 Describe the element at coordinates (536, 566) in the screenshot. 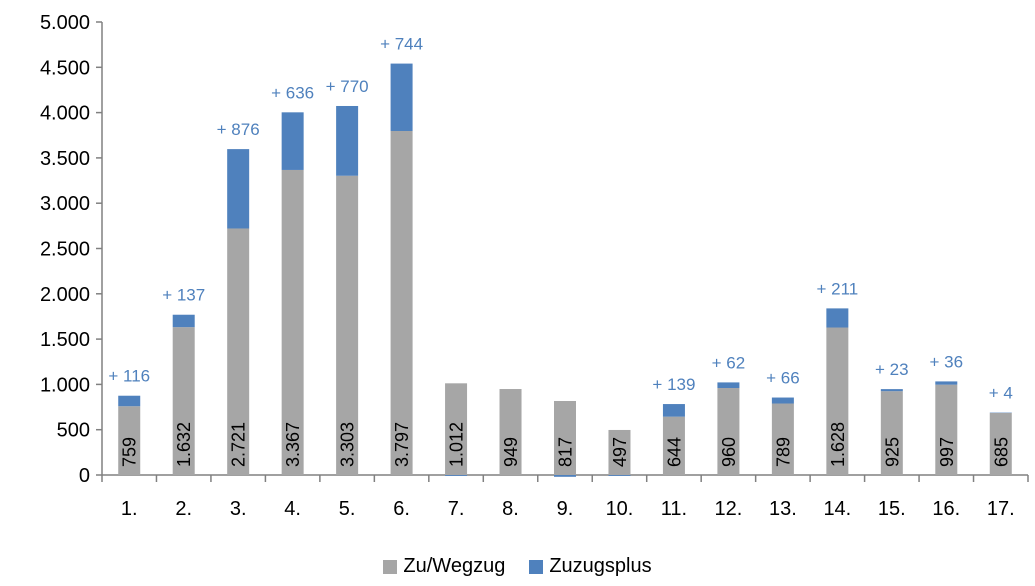

I see `legend-swatch-zuzugsplus` at that location.